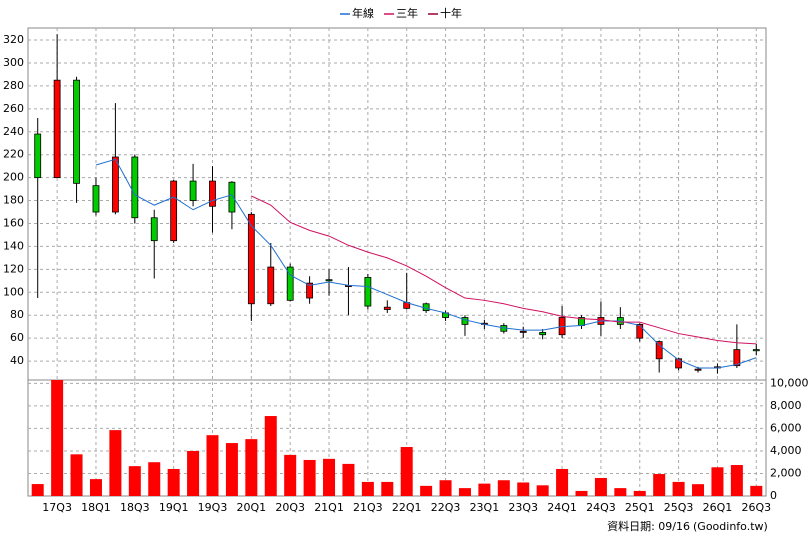 Image resolution: width=808 pixels, height=540 pixels. Describe the element at coordinates (640, 507) in the screenshot. I see `x-tick-label: 25Q1` at that location.